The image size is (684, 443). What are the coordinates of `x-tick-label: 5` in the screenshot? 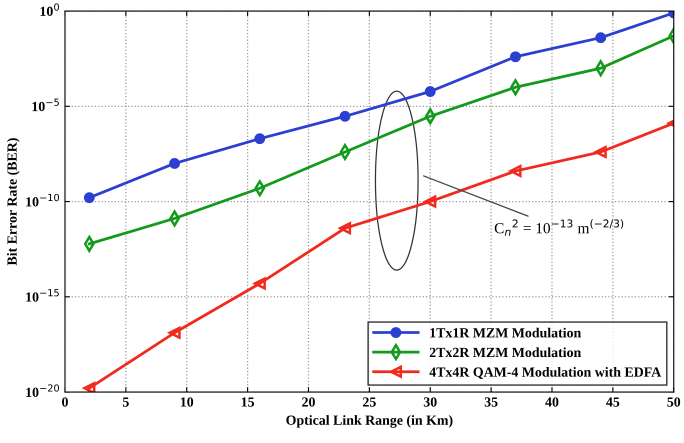 It's located at (125, 402).